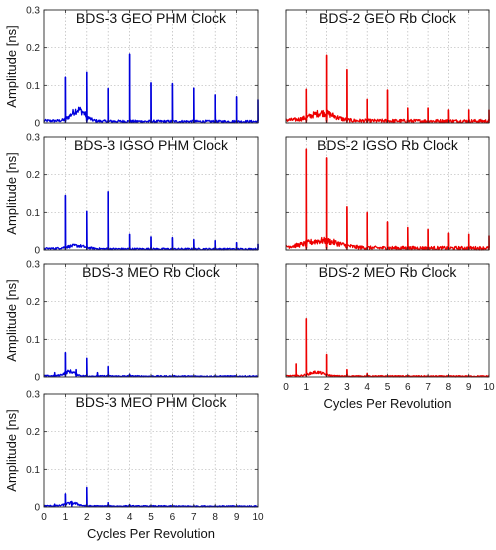 The height and width of the screenshot is (550, 496). What do you see at coordinates (33, 432) in the screenshot?
I see `panel-7-ytick-label: 0.2` at bounding box center [33, 432].